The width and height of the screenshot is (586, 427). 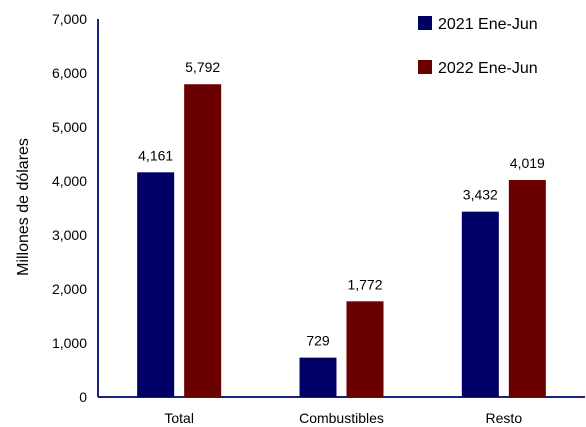 I want to click on y-axis-ticks: 0 1,000 2,000 3,000 4,000 5,000 6,000 7,000, so click(x=69, y=208).